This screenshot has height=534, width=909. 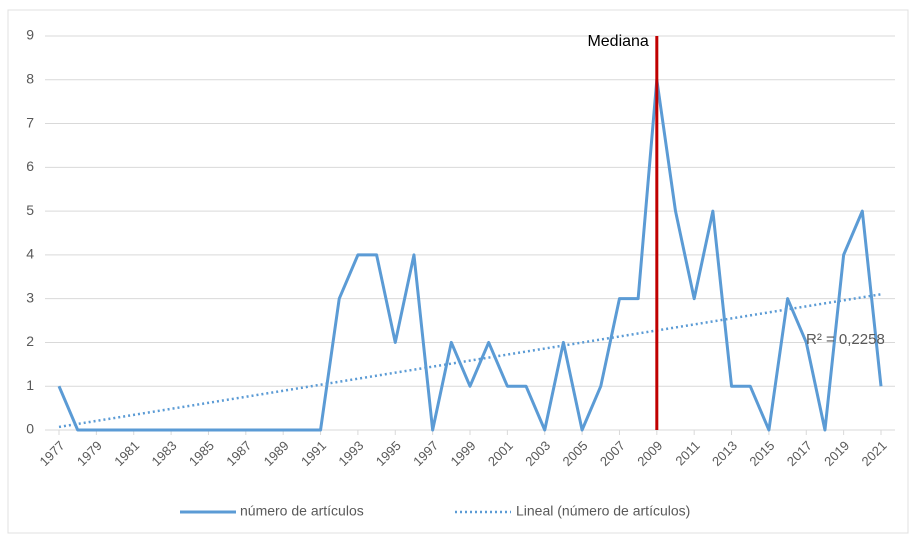 What do you see at coordinates (575, 453) in the screenshot?
I see `x-tick-label: 2005` at bounding box center [575, 453].